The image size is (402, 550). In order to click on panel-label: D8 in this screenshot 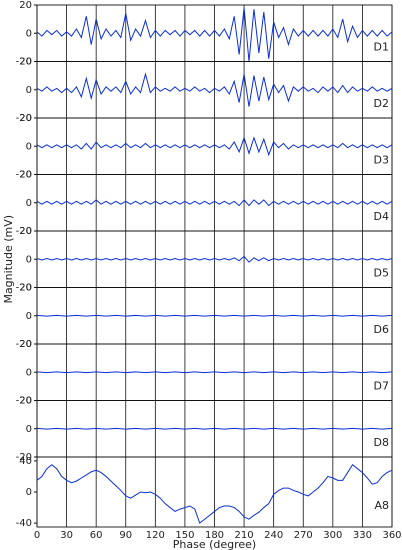, I will do `click(381, 442)`.